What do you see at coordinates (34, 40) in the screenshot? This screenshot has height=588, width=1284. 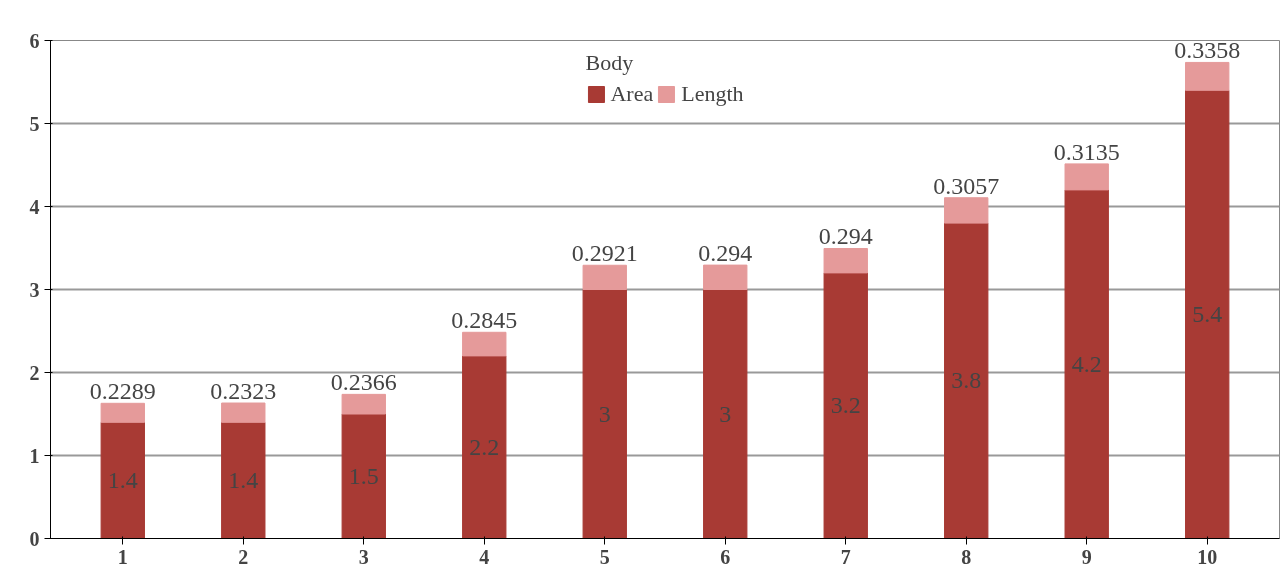 I see `y-tick-label: 6` at bounding box center [34, 40].